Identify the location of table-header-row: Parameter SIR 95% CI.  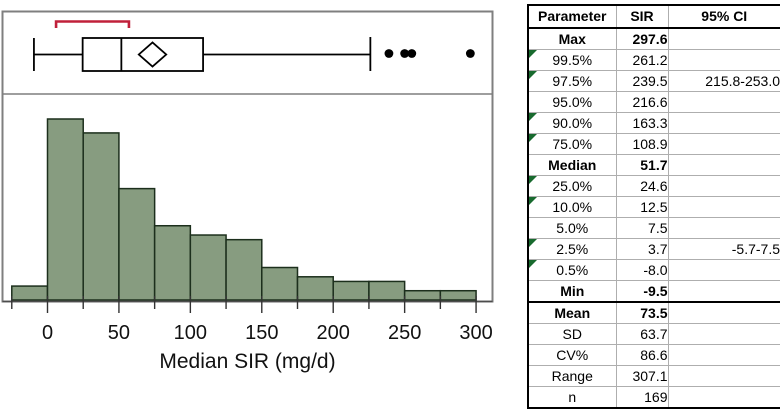
(653, 16).